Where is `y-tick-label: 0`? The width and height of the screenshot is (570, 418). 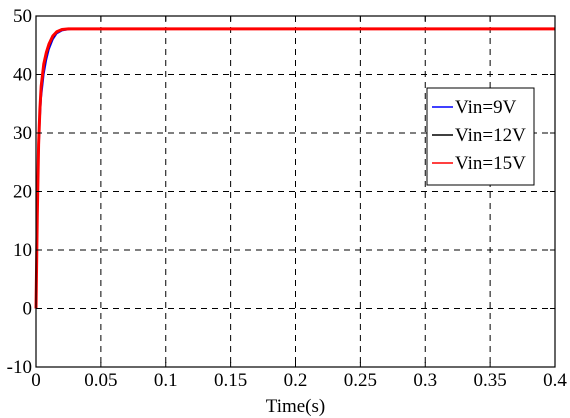 y-tick-label: 0 is located at coordinates (28, 309).